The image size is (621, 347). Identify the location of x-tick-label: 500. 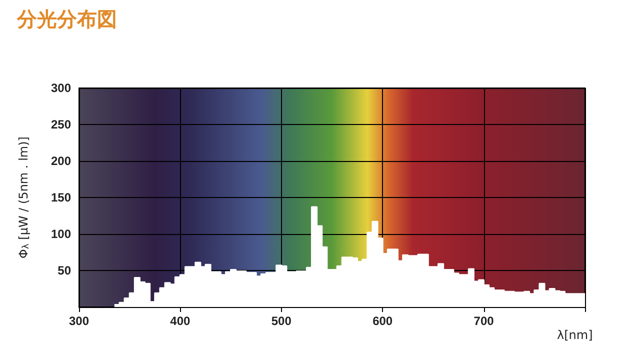
(281, 321).